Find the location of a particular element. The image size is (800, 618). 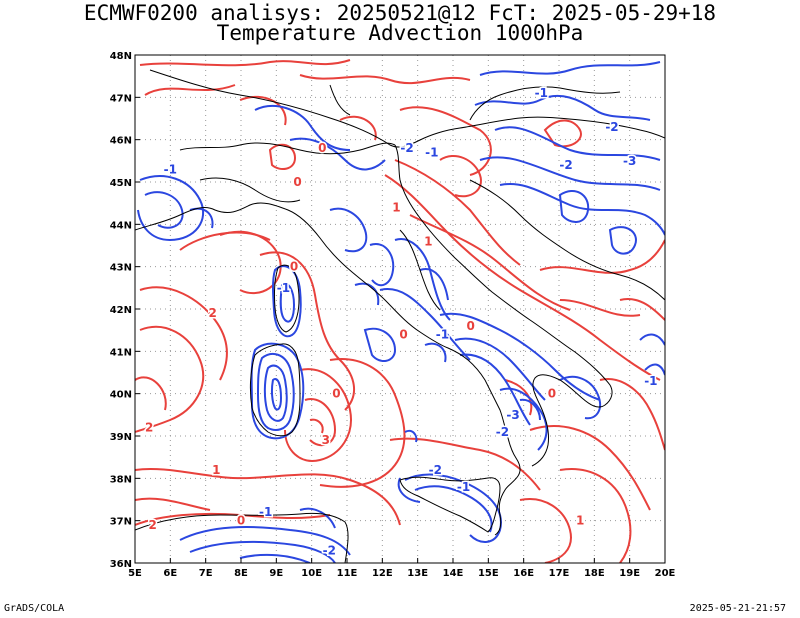

lon-tick-label: 11E is located at coordinates (347, 573).